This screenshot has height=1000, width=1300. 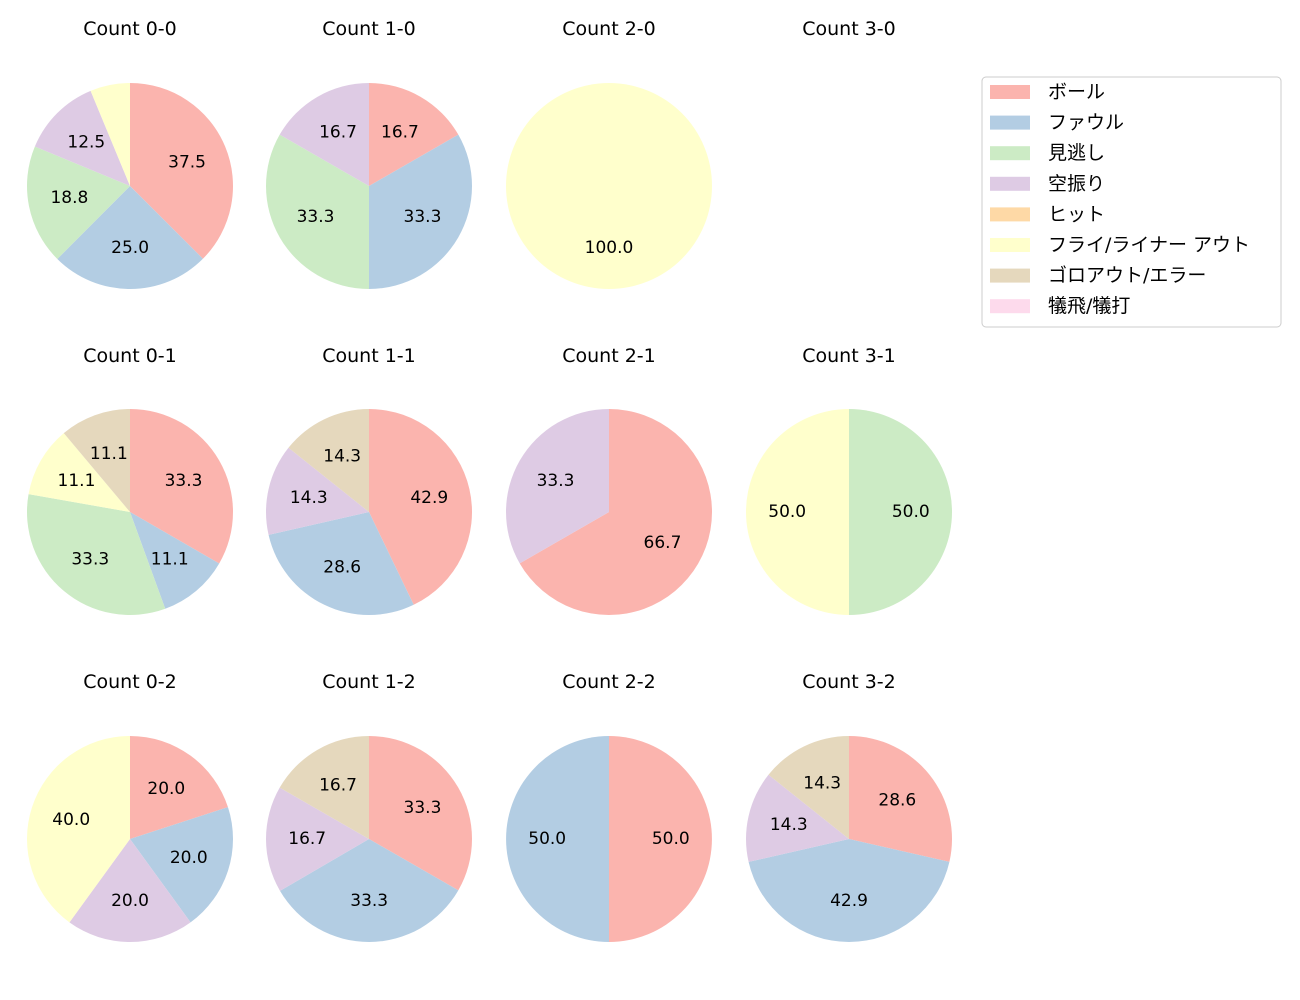 I want to click on pie-count-0-2: Count 0-2 20.0 20.0 20.0 40.0, so click(x=130, y=806).